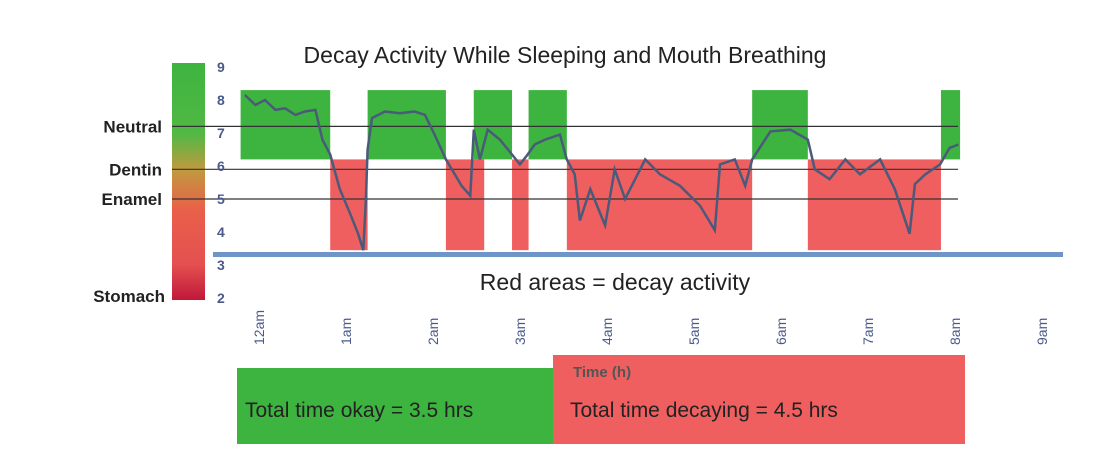 The image size is (1100, 471). I want to click on okay-summary-box, so click(395, 406).